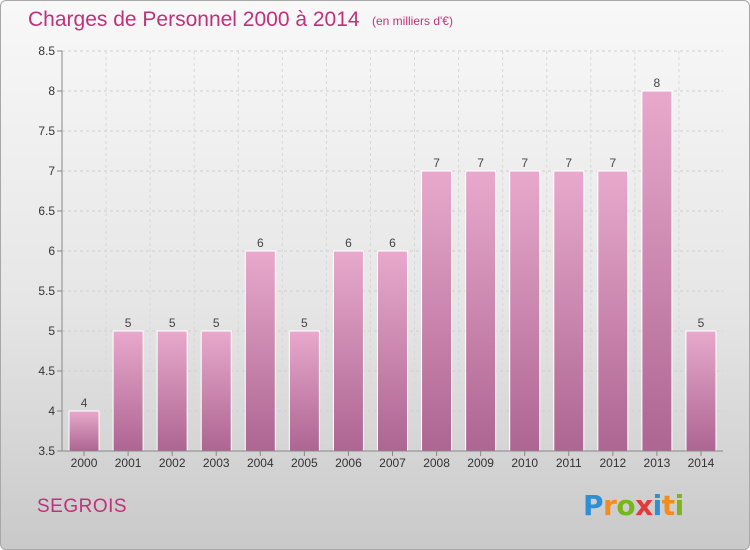  I want to click on x-tick-label: 2009, so click(480, 463).